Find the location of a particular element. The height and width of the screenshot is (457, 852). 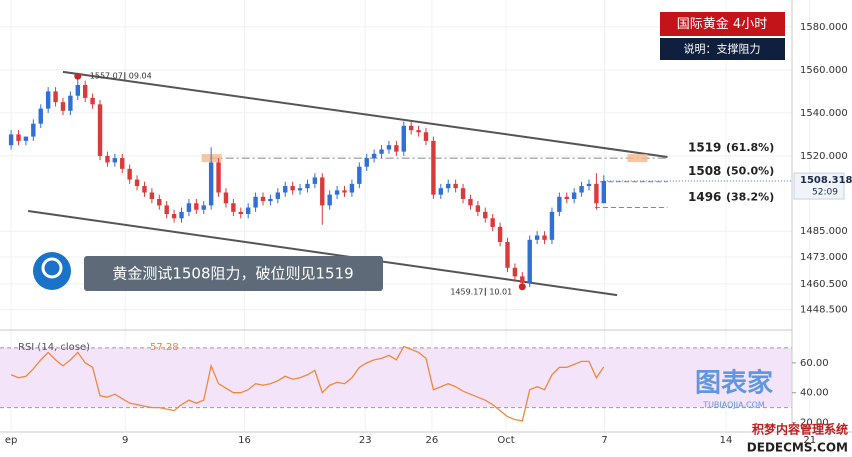

message-box is located at coordinates (233, 273).